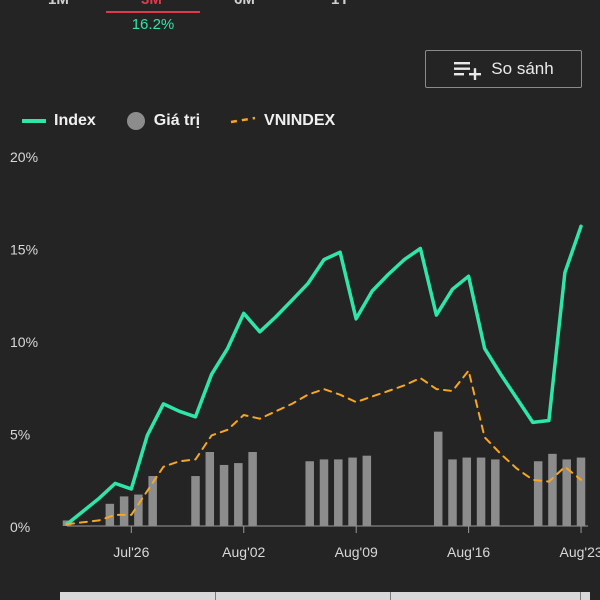 This screenshot has height=600, width=600. I want to click on x-tick-label: Aug'23, so click(579, 552).